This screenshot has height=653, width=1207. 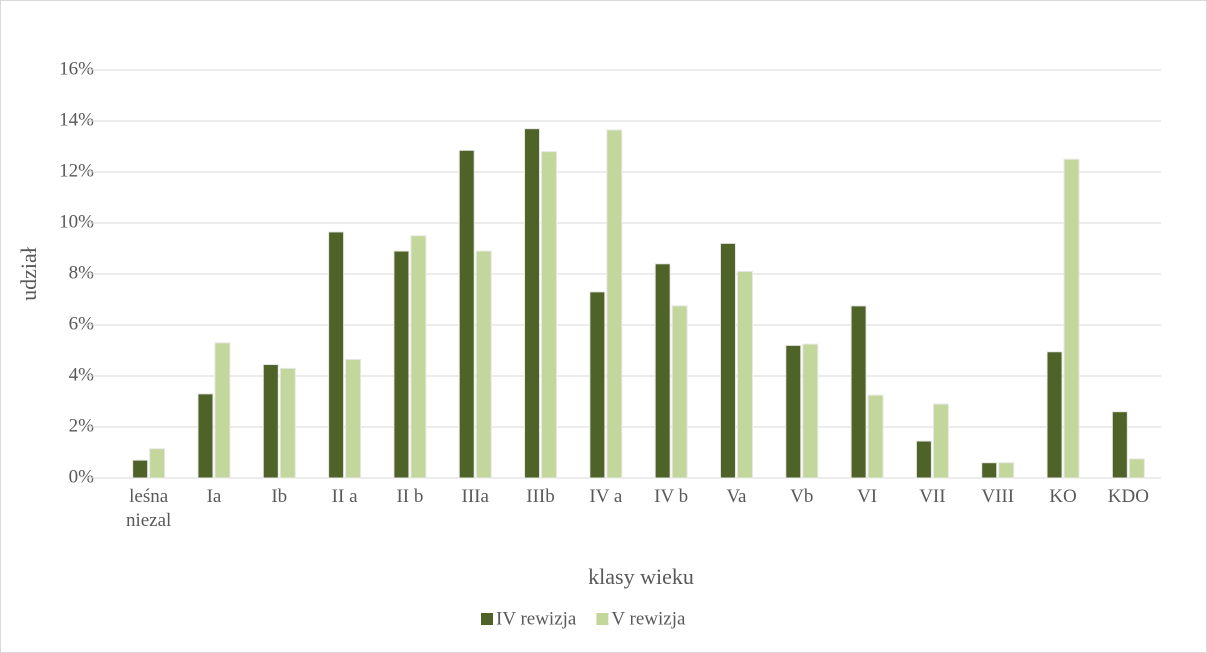 What do you see at coordinates (1128, 496) in the screenshot?
I see `x-tick-label: KDO` at bounding box center [1128, 496].